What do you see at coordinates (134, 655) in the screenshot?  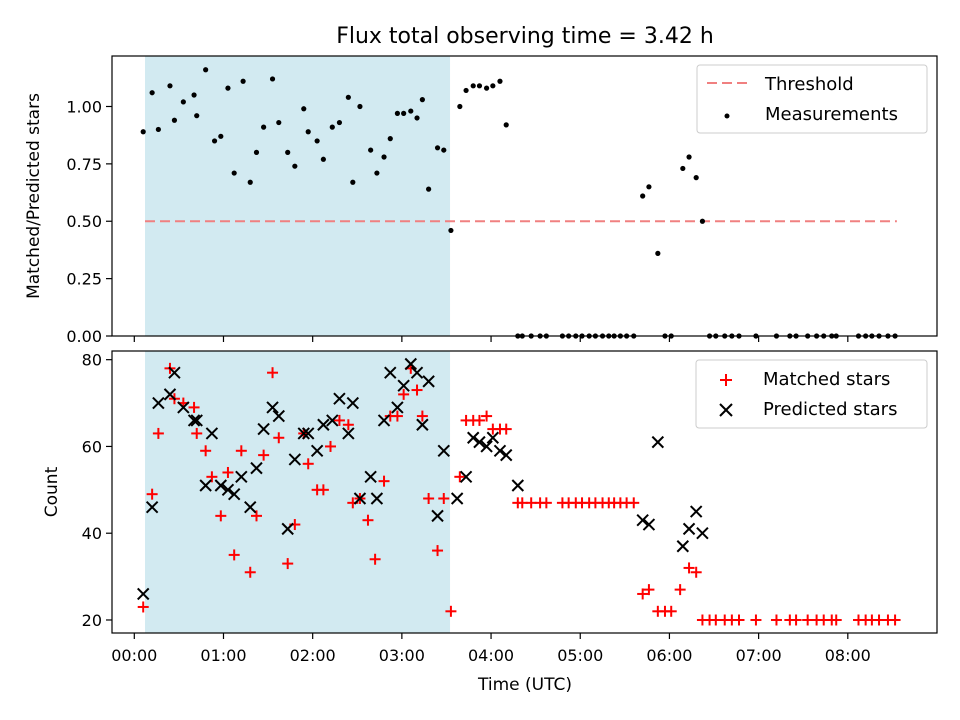 I see `x-tick-label: 00:00` at bounding box center [134, 655].